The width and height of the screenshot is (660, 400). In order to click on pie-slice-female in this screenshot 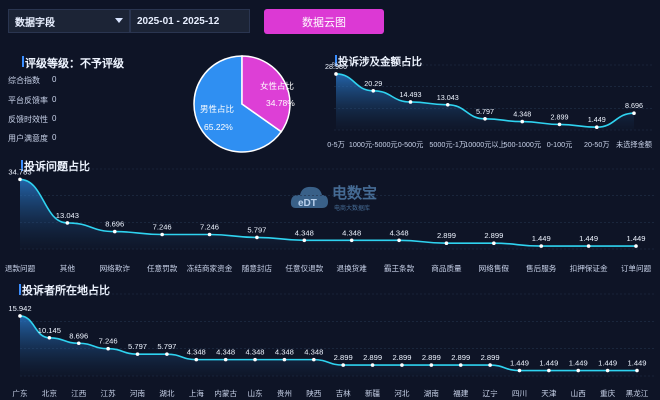, I will do `click(266, 94)`.